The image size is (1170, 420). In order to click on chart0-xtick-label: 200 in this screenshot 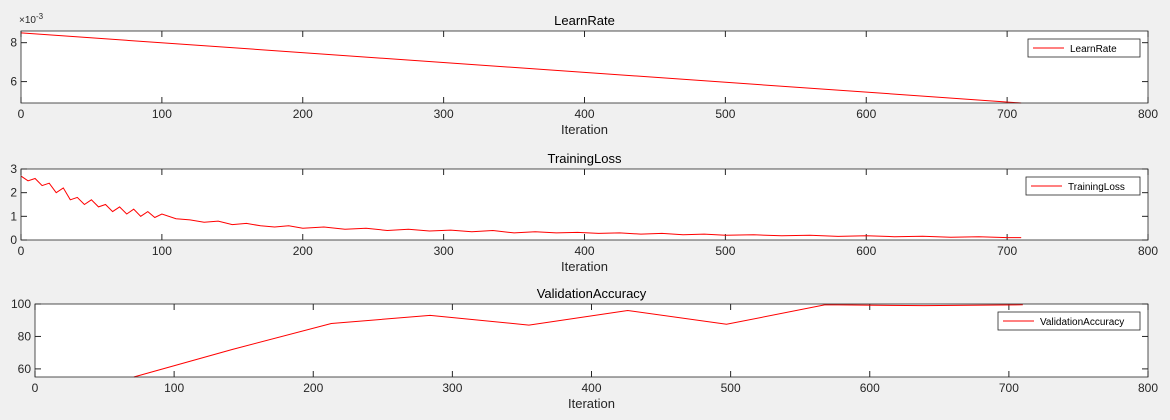, I will do `click(303, 114)`.